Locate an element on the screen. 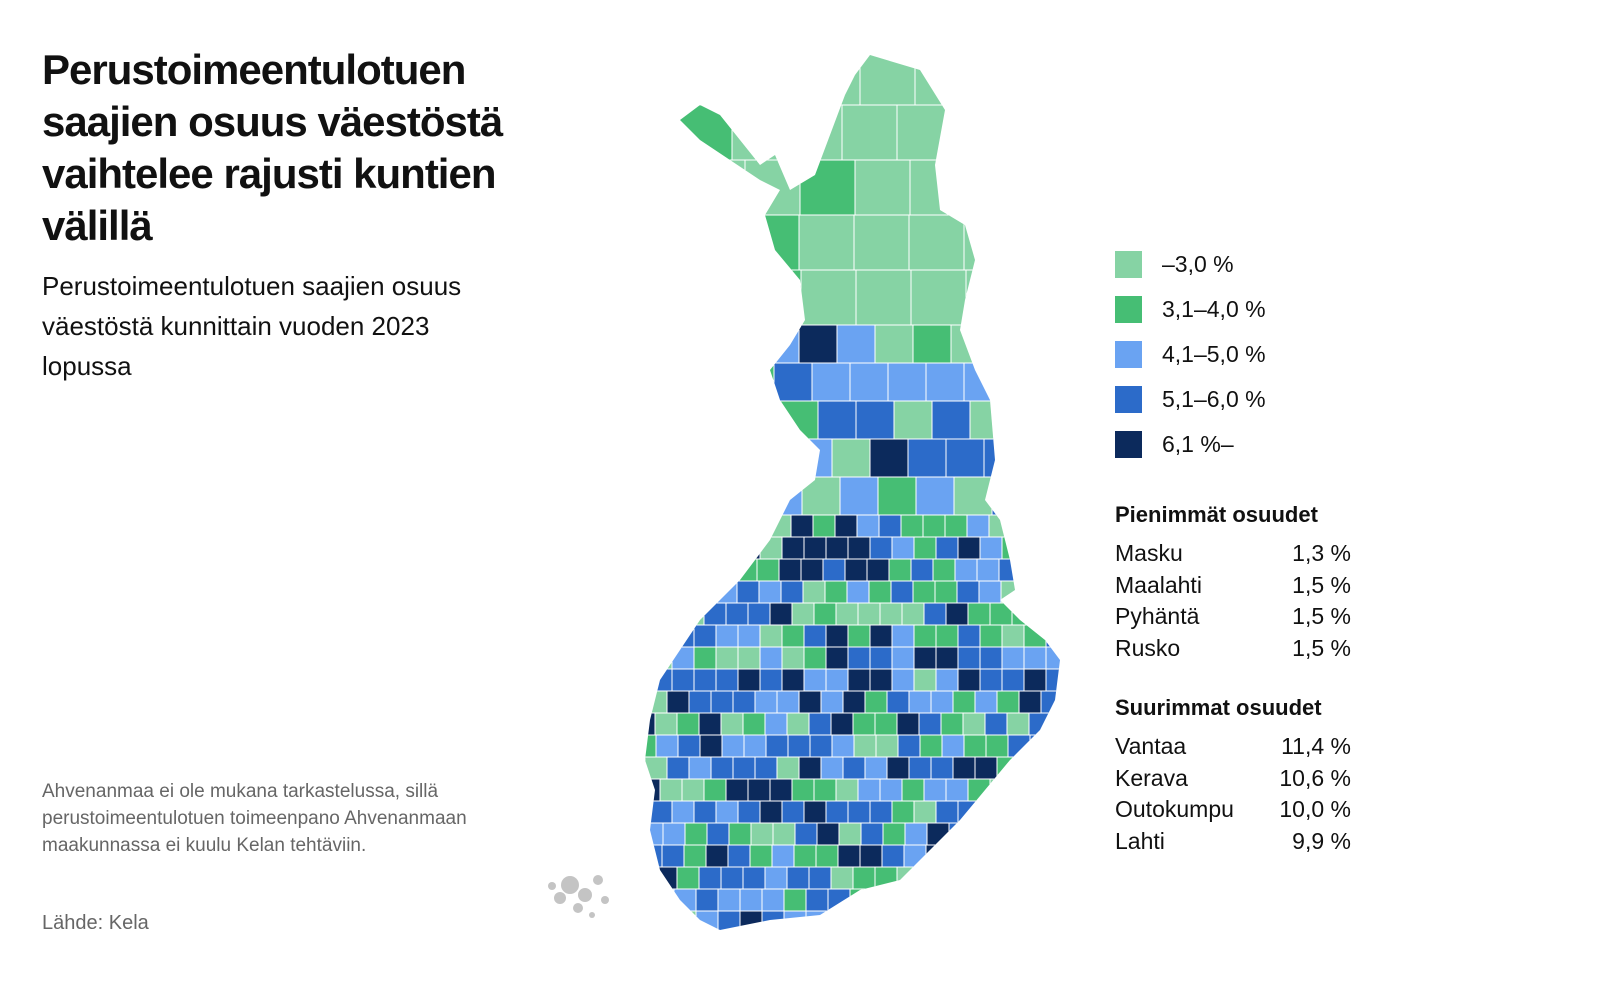  table-row: Vantaa 11,4 % is located at coordinates (1233, 747).